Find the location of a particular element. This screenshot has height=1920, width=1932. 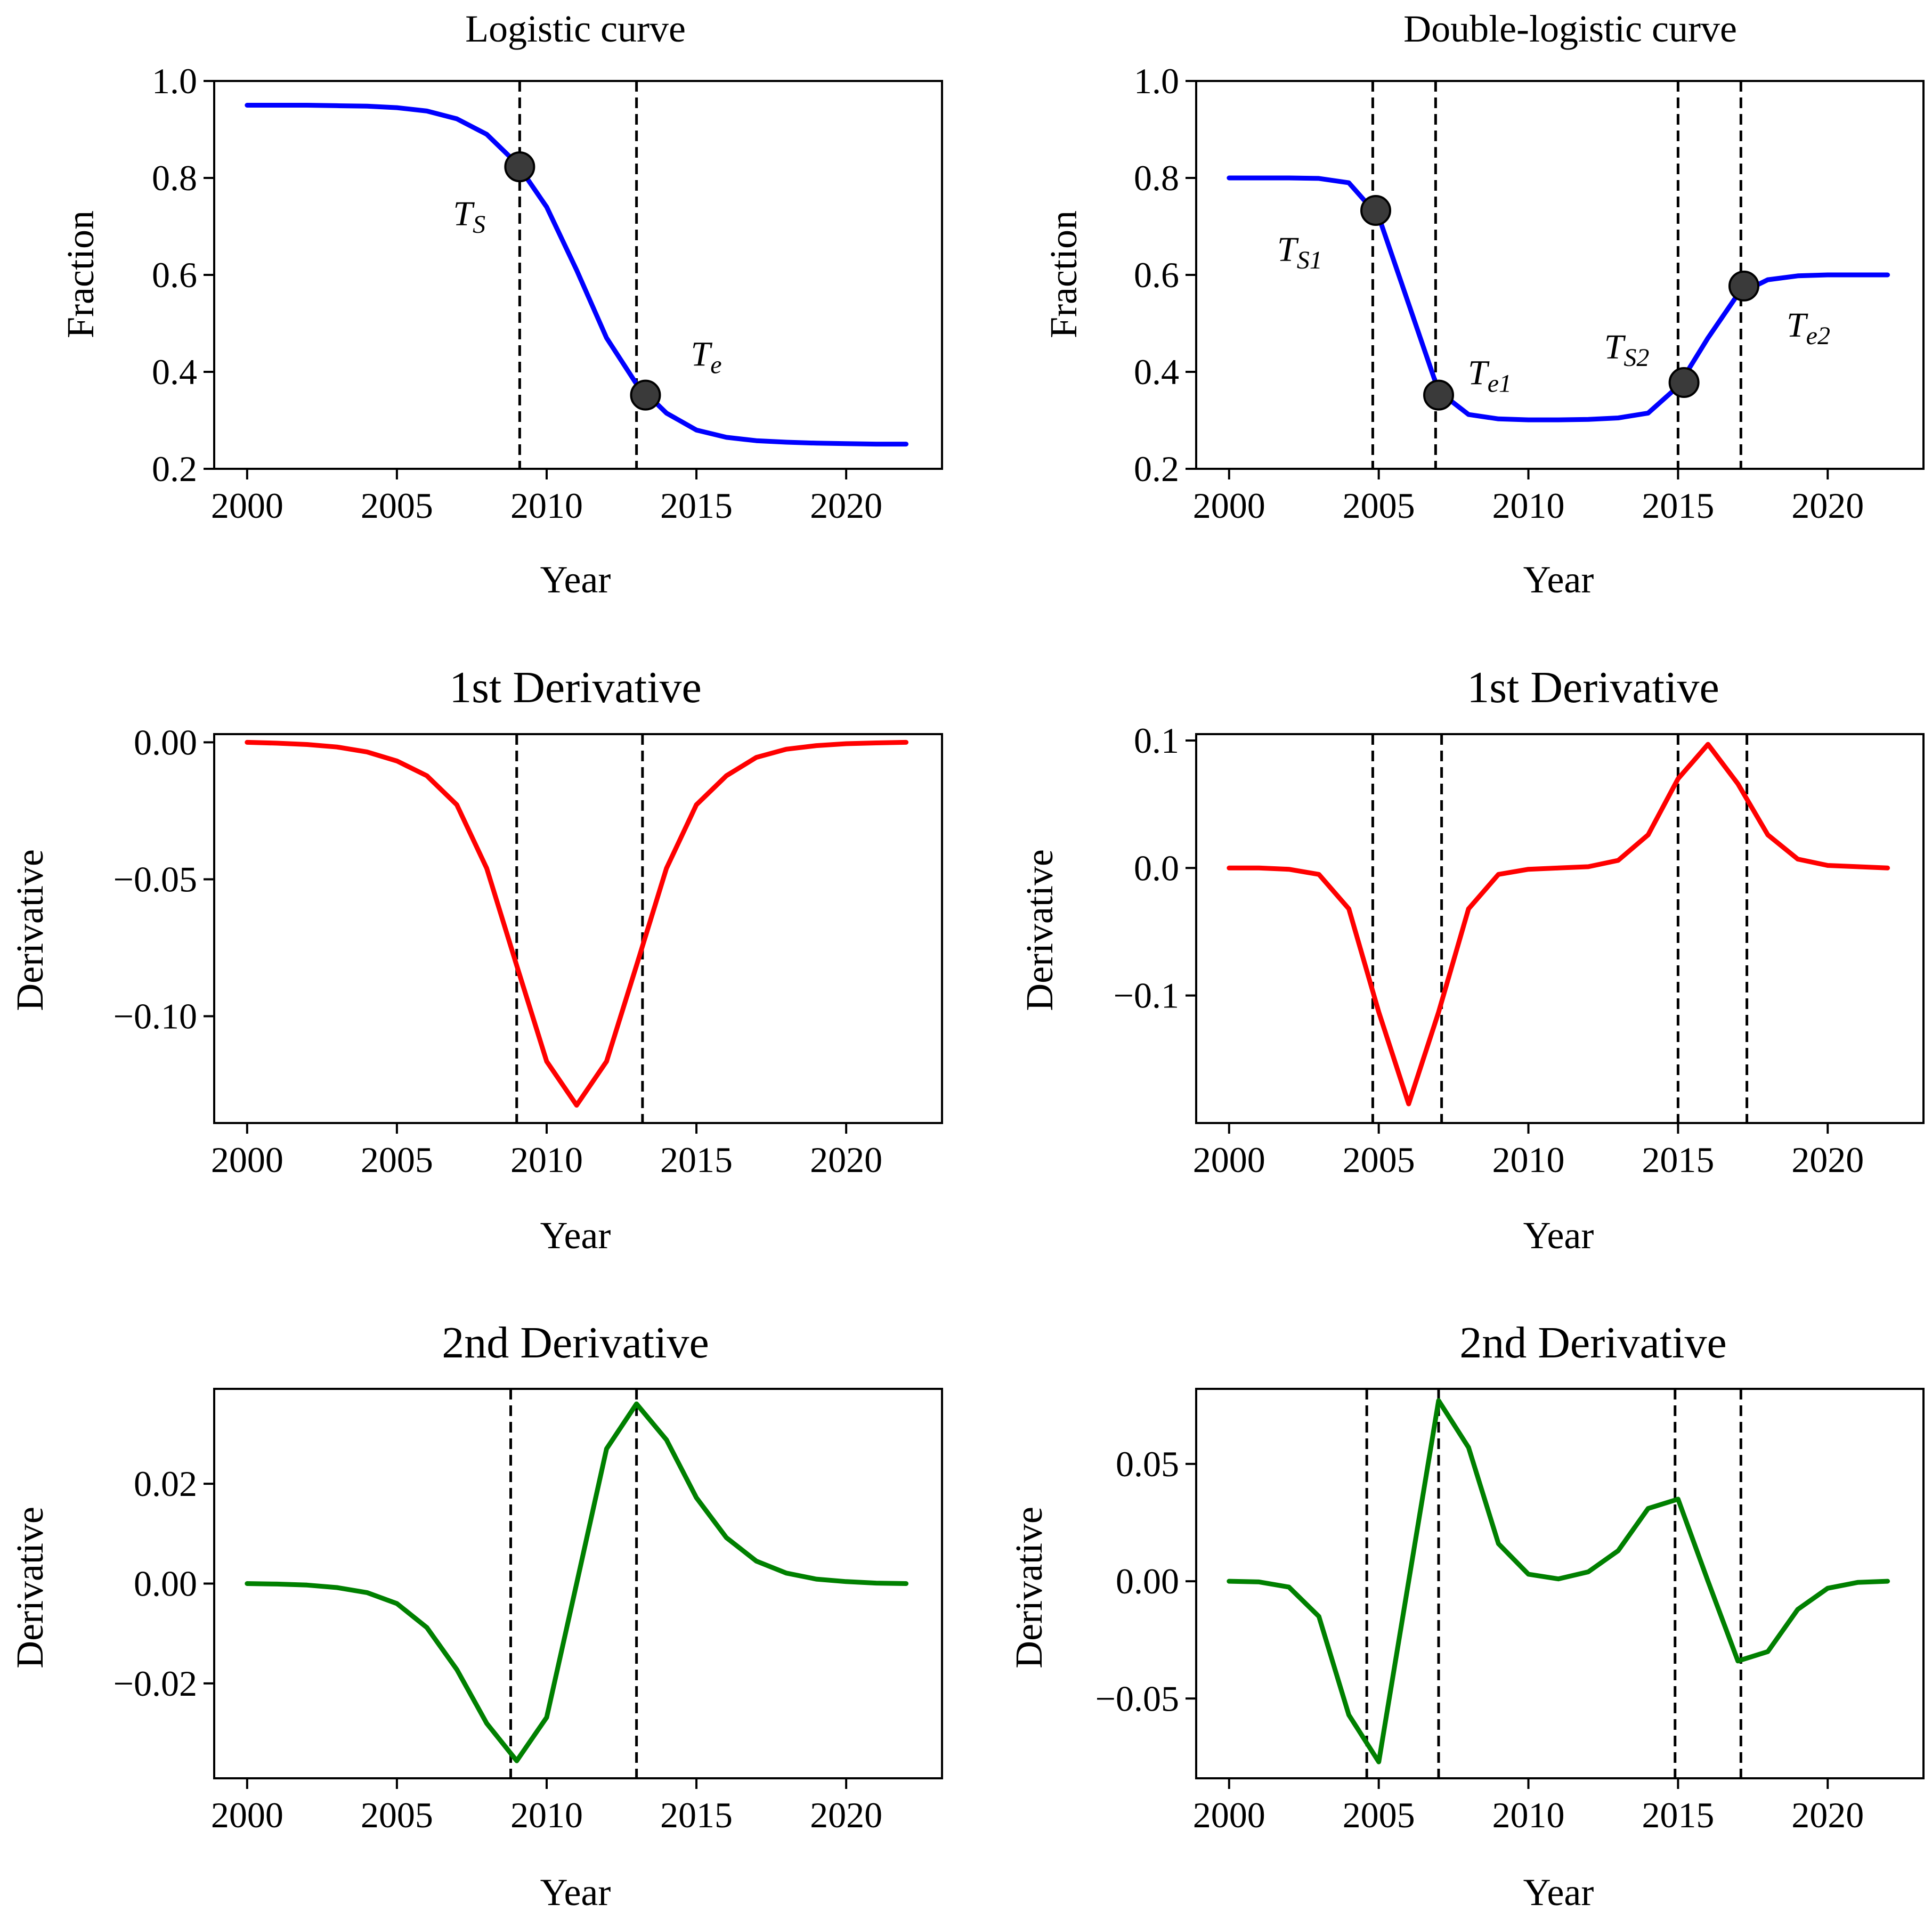

transition-point-subscript: e2 is located at coordinates (1818, 336).